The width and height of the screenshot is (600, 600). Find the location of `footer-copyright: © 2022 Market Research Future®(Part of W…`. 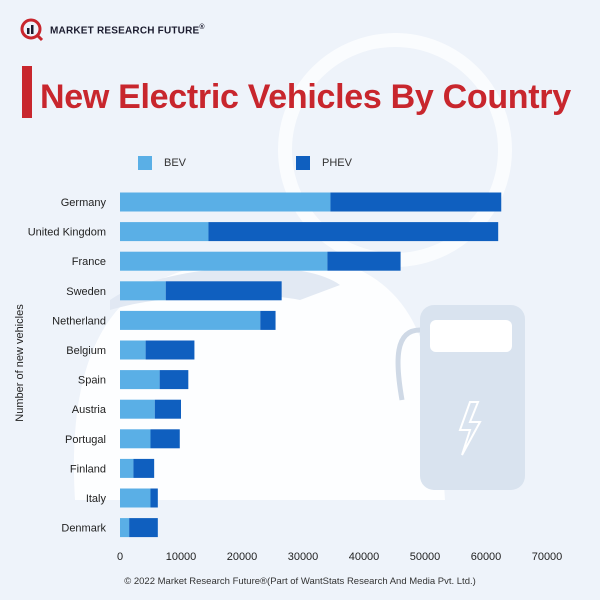

footer-copyright: © 2022 Market Research Future®(Part of W… is located at coordinates (300, 581).